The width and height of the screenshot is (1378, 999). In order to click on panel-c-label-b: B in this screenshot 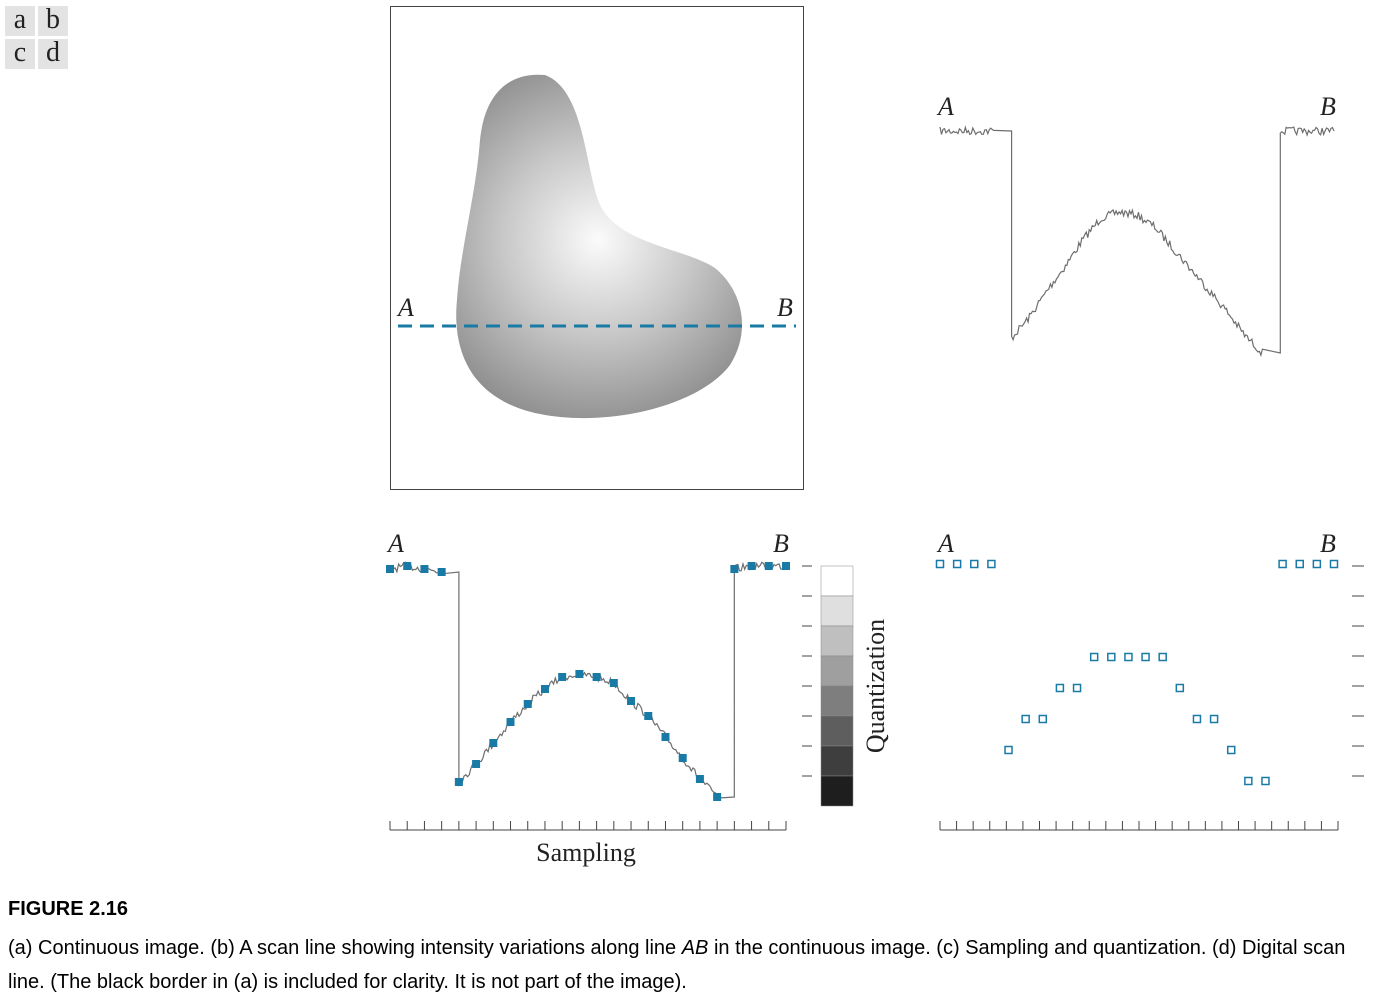, I will do `click(781, 543)`.